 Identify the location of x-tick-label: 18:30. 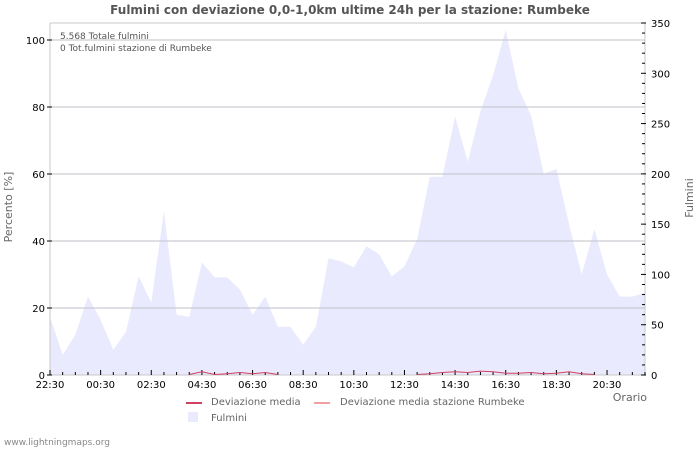
(556, 385).